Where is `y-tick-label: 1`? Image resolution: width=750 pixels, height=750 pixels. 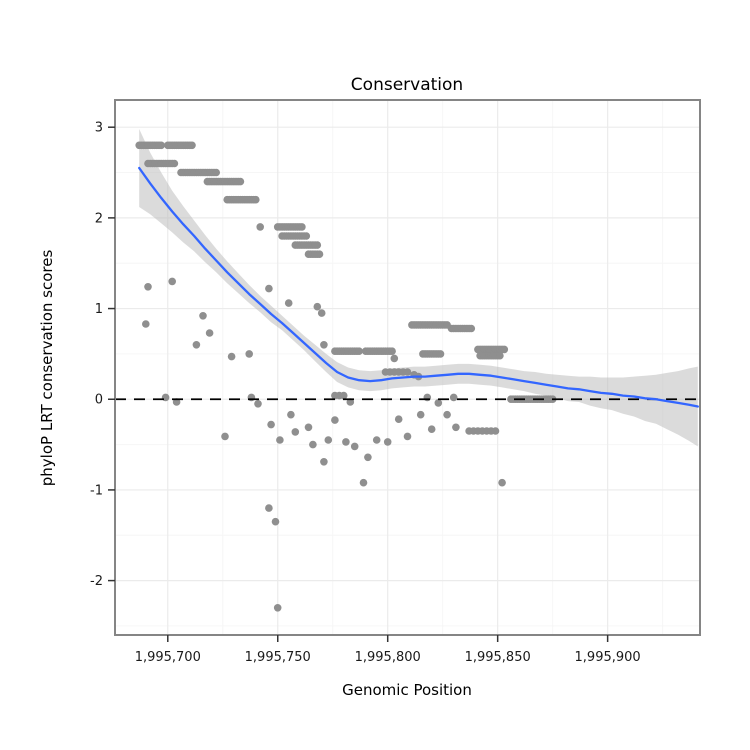 y-tick-label: 1 is located at coordinates (99, 309).